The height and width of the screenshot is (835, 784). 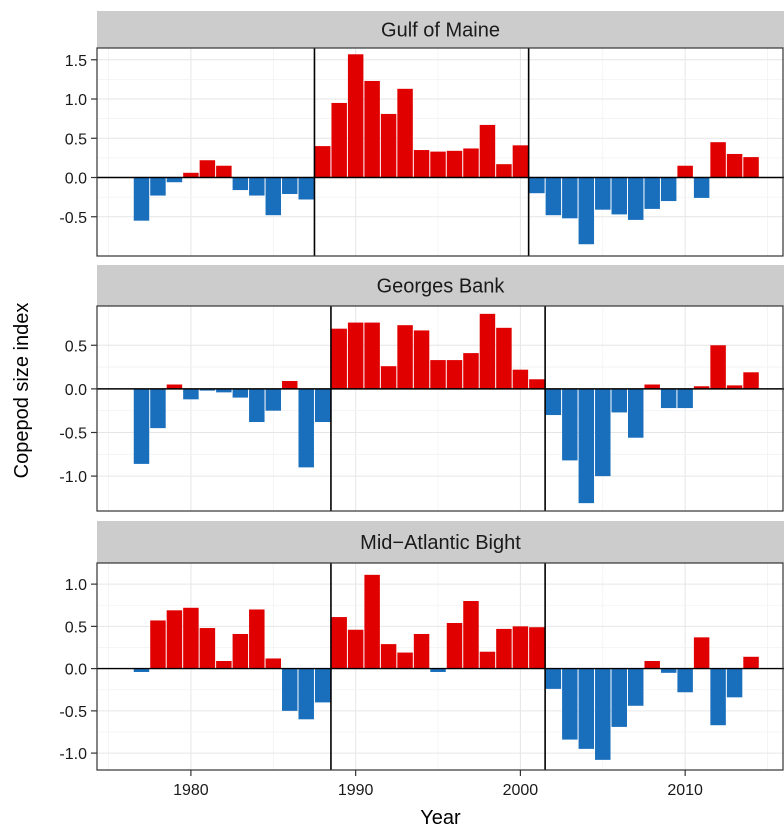 What do you see at coordinates (76, 100) in the screenshot?
I see `y-tick-label: 1.0` at bounding box center [76, 100].